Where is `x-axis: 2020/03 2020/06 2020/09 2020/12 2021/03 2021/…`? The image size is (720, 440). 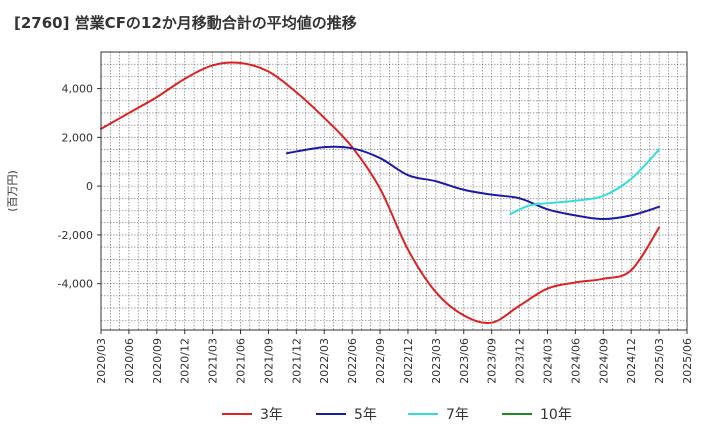 x-axis: 2020/03 2020/06 2020/09 2020/12 2021/03 2021/… is located at coordinates (394, 357).